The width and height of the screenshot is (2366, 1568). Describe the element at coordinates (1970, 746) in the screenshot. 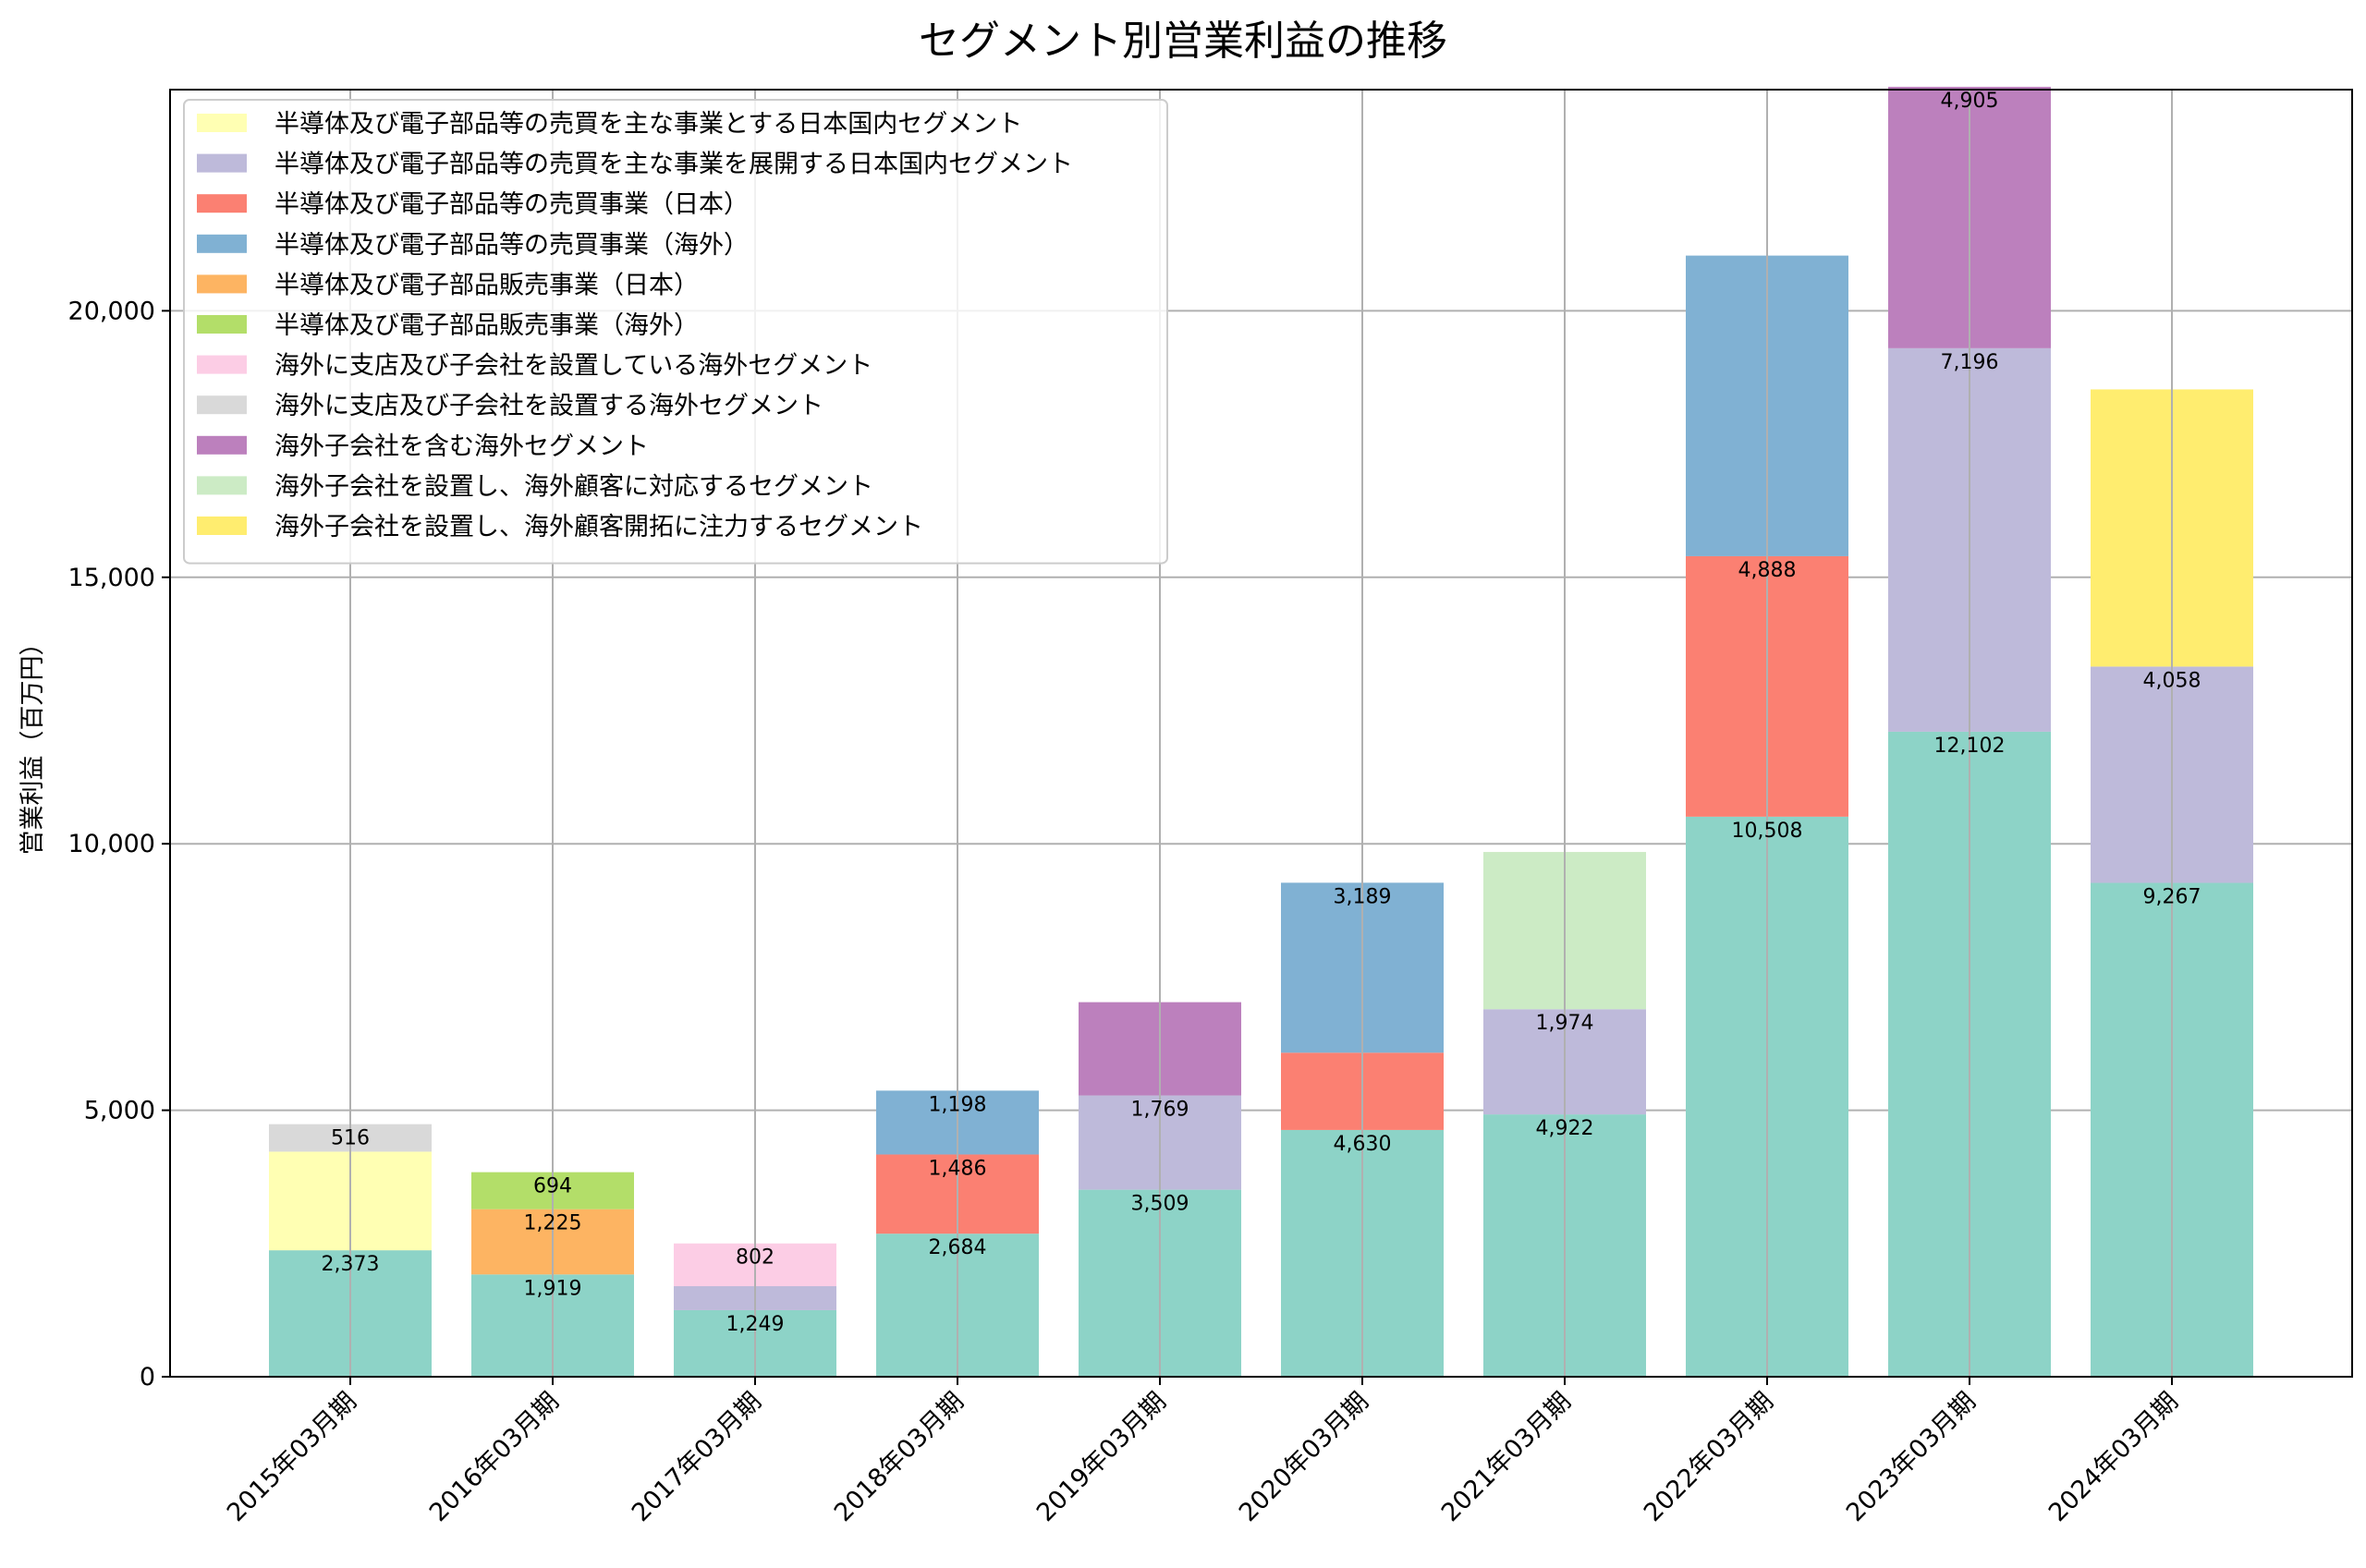

I see `bar-label: 12,102` at that location.